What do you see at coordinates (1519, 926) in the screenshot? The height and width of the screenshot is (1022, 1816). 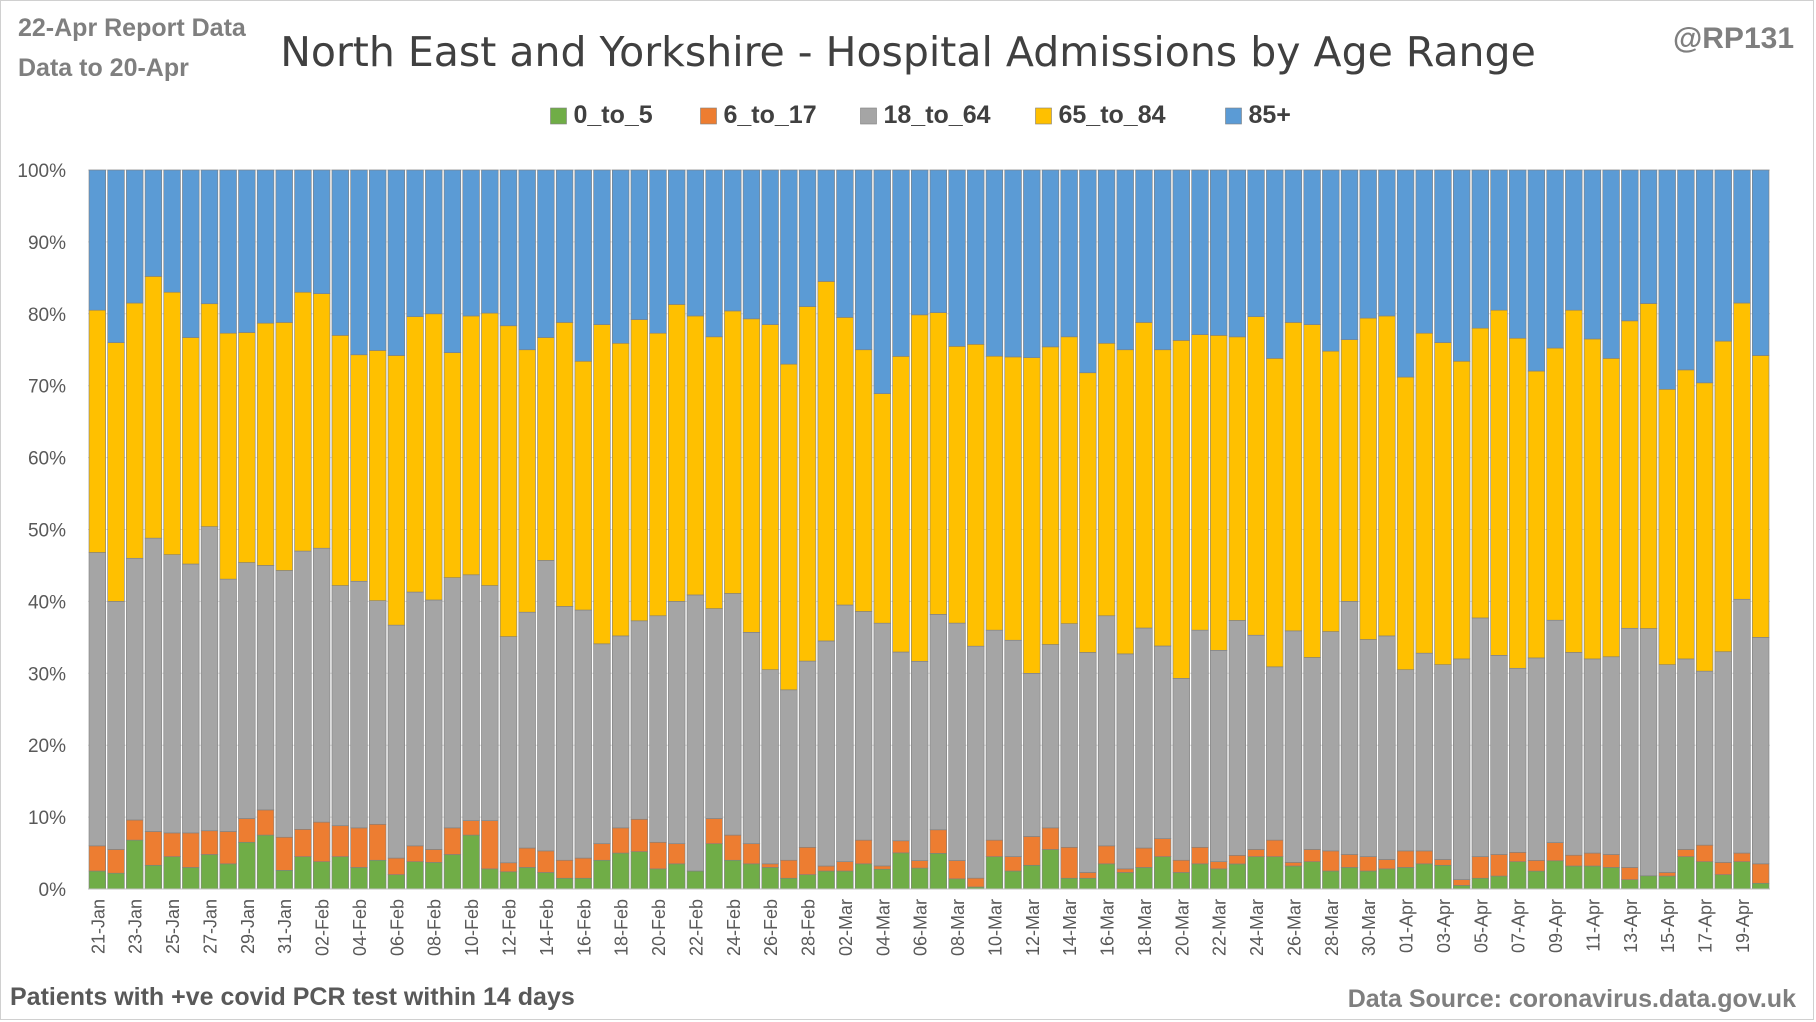 I see `x-tick-label: 07-Apr` at bounding box center [1519, 926].